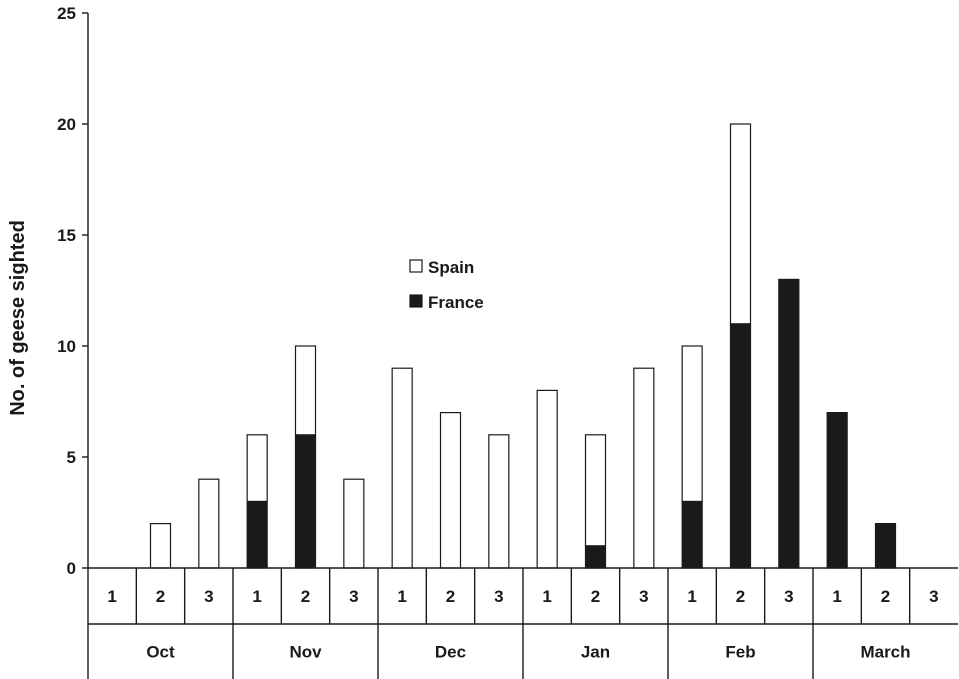  I want to click on month-label: March, so click(885, 652).